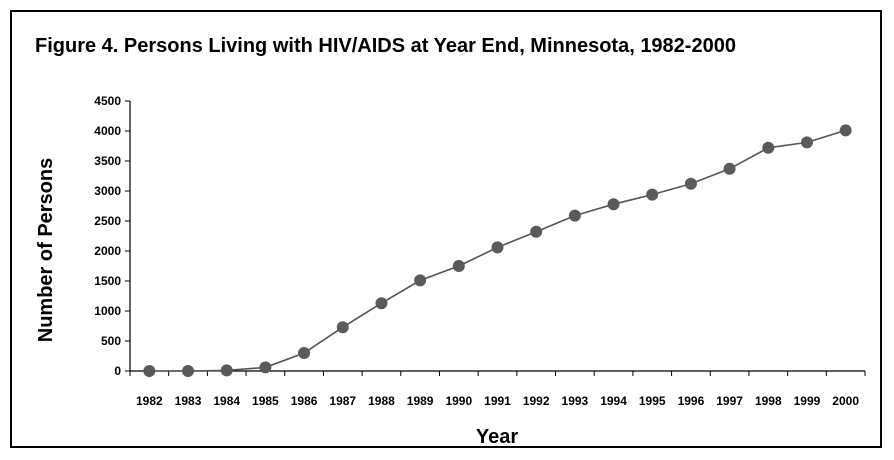 This screenshot has width=894, height=460. Describe the element at coordinates (729, 401) in the screenshot. I see `x-tick-label: 1997` at that location.